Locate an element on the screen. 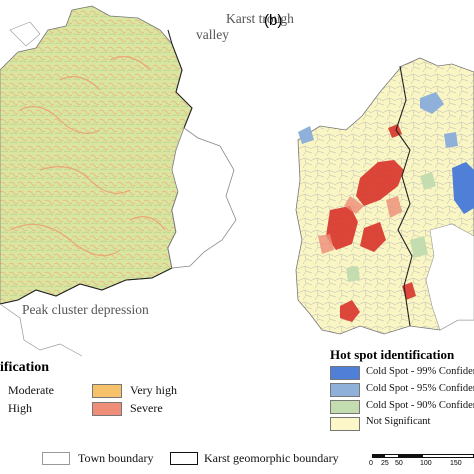  coldspots-green is located at coordinates (391, 227).